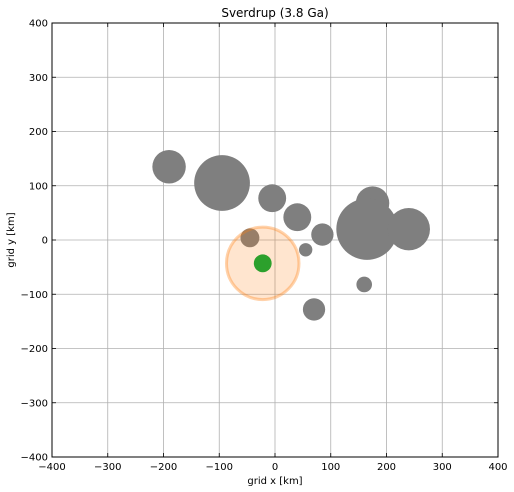 This screenshot has width=514, height=492. What do you see at coordinates (497, 467) in the screenshot?
I see `x-tick-label: 400` at bounding box center [497, 467].